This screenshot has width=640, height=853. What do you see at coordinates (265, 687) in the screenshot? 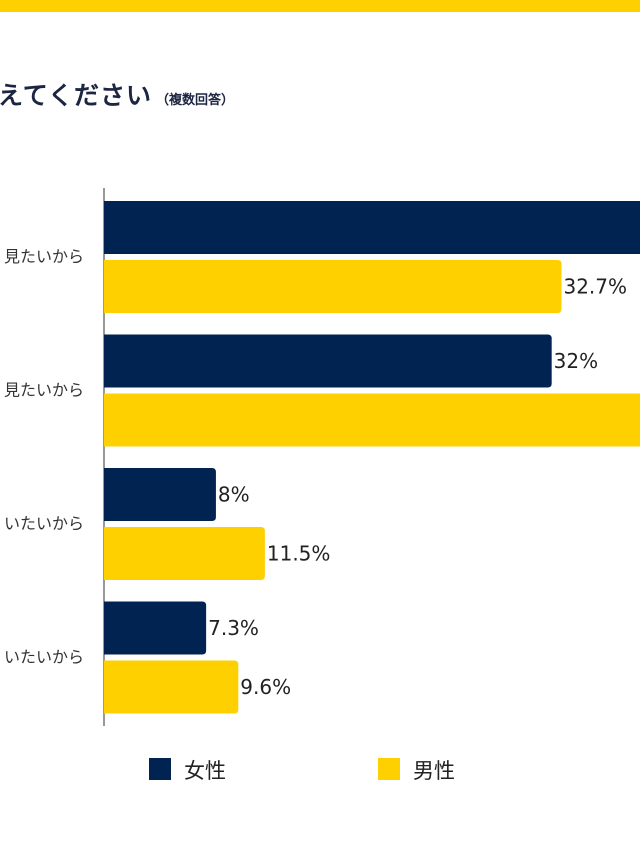
I see `data-label: 9.6%` at bounding box center [265, 687].